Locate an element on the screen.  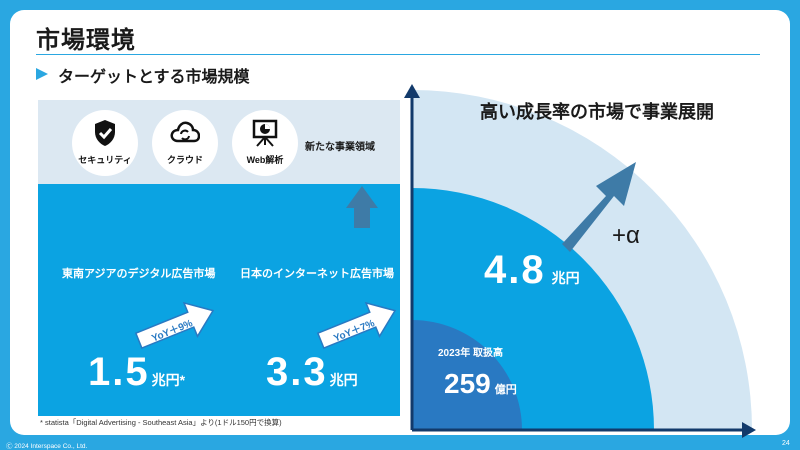
sea-value-number: 1.5 is located at coordinates (119, 372).